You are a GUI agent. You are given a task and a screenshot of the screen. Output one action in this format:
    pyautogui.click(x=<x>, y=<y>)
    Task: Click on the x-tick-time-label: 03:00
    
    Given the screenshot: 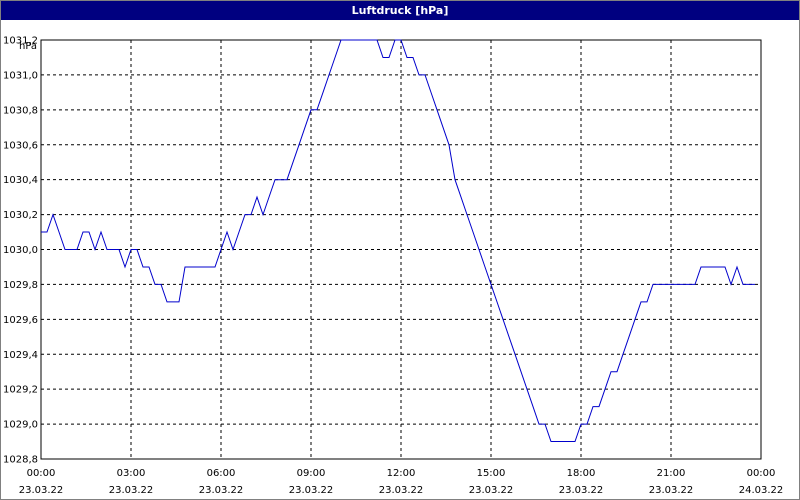 What is the action you would take?
    pyautogui.click(x=131, y=473)
    